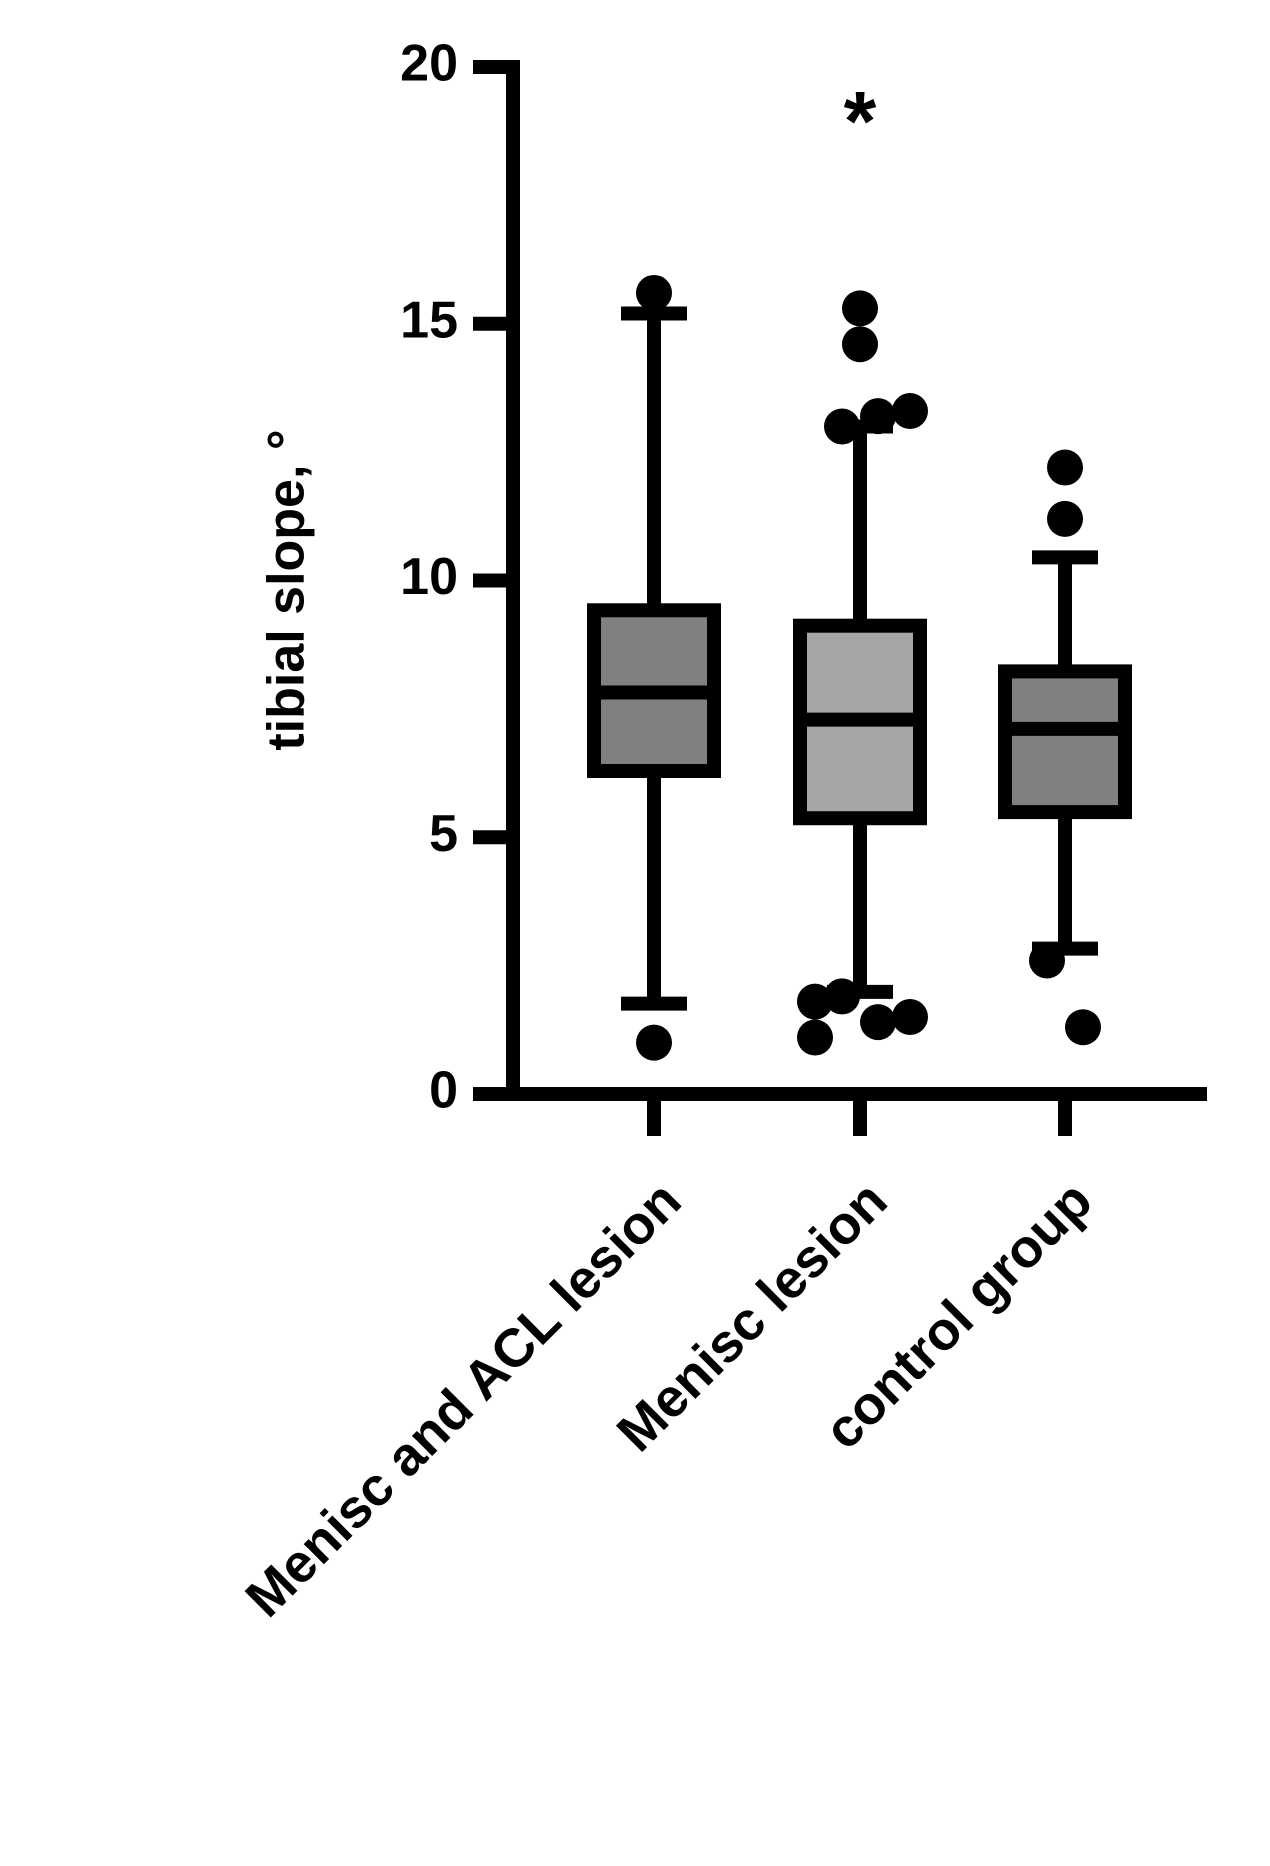 The height and width of the screenshot is (1866, 1270). I want to click on y-tick-label: 15, so click(429, 320).